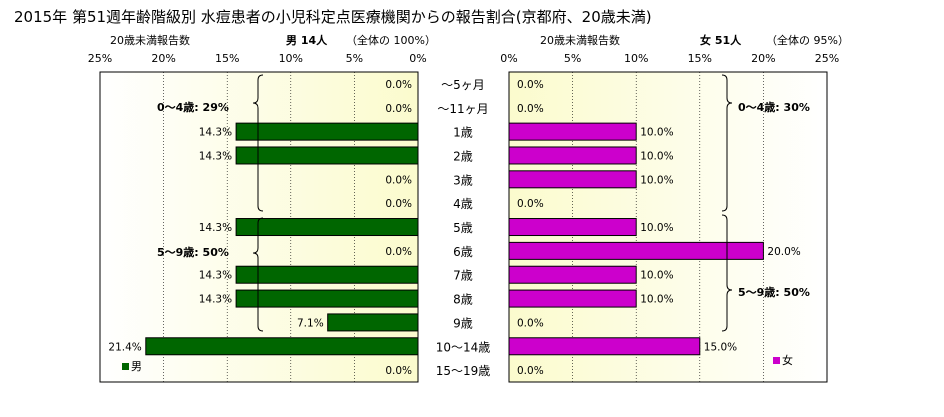 The image size is (944, 417). What do you see at coordinates (100, 58) in the screenshot?
I see `male-tick-label: 25%` at bounding box center [100, 58].